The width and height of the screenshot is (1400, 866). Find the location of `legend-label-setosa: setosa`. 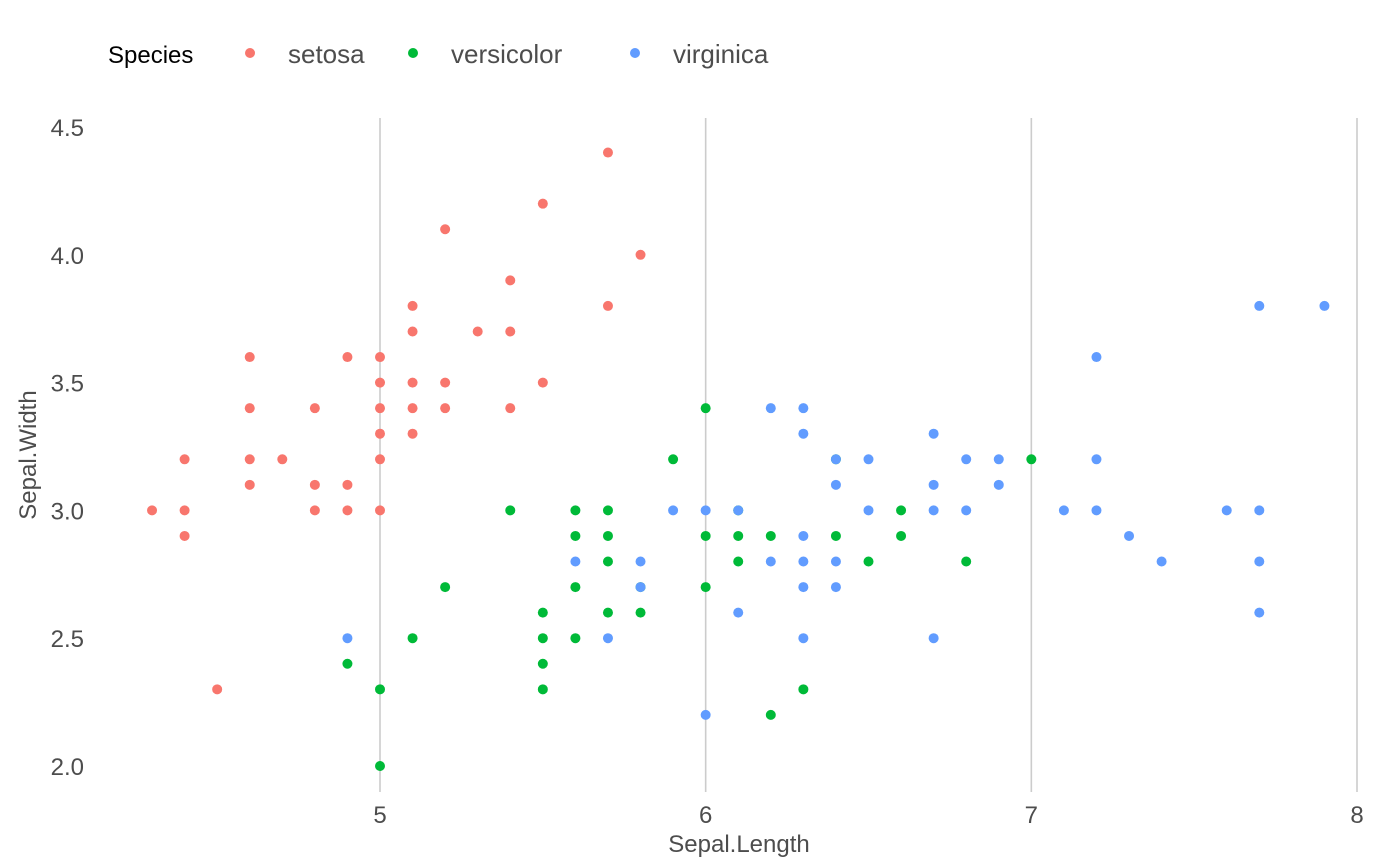

legend-label-setosa: setosa is located at coordinates (326, 54).